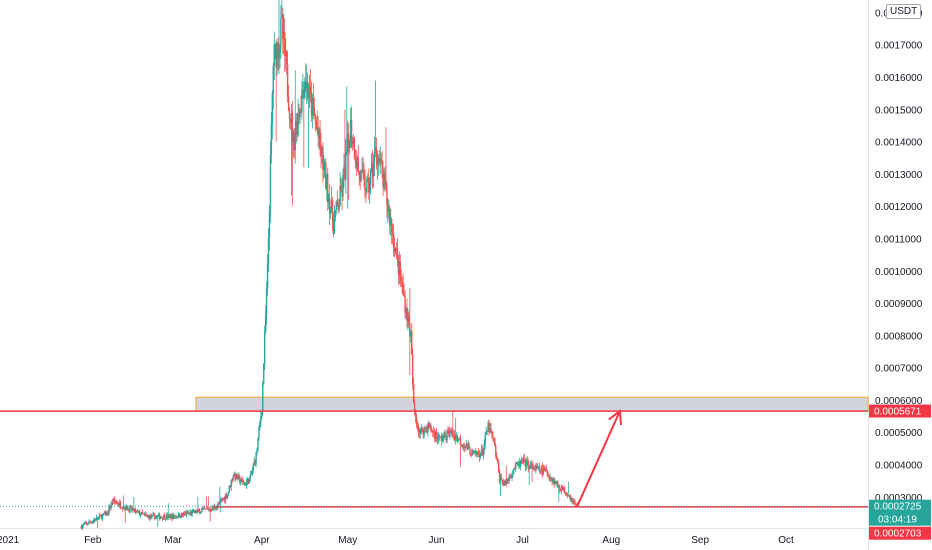  What do you see at coordinates (397, 540) in the screenshot?
I see `time-axis: 2021 Feb Mar Apr May Jun Jul Aug Sep Oct` at bounding box center [397, 540].